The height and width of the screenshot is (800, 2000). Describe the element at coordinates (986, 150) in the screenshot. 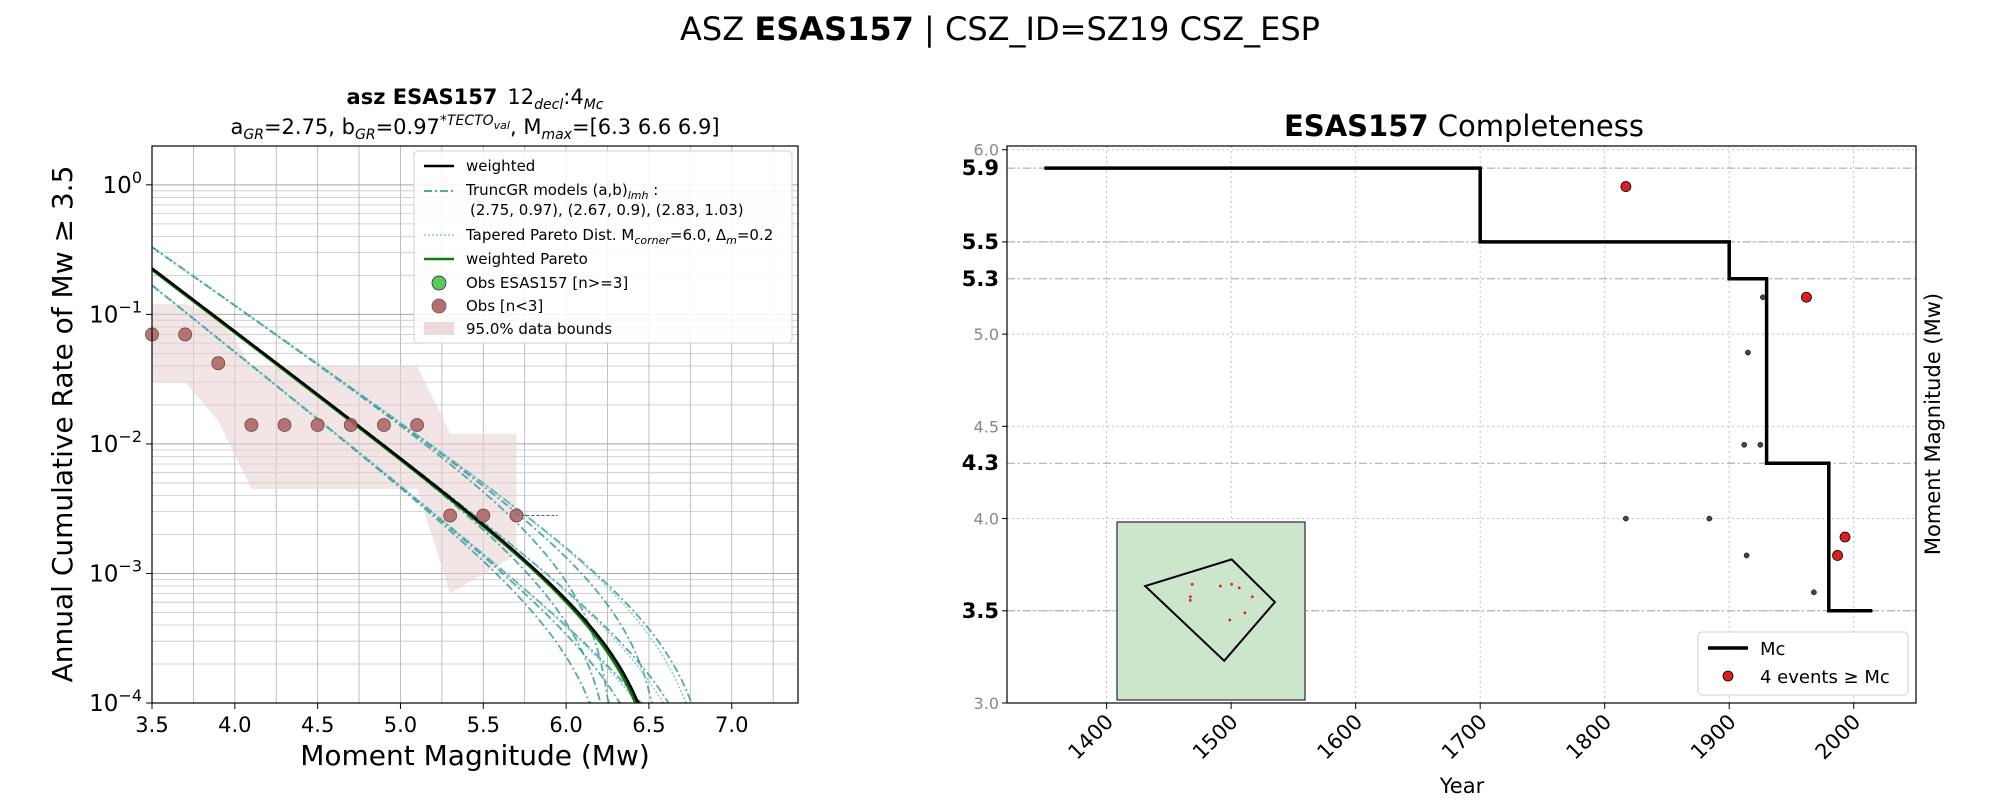

I see `y-tick-label: 6.0` at that location.